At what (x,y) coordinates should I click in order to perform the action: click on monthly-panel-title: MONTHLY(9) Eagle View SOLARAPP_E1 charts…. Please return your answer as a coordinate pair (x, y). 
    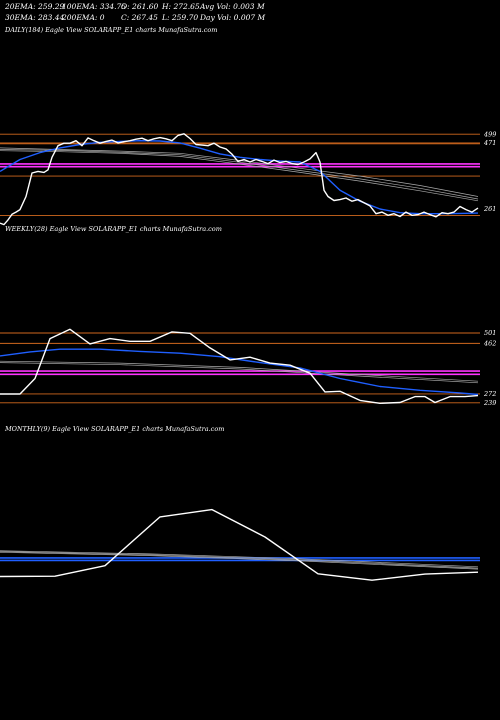
    Looking at the image, I should click on (115, 429).